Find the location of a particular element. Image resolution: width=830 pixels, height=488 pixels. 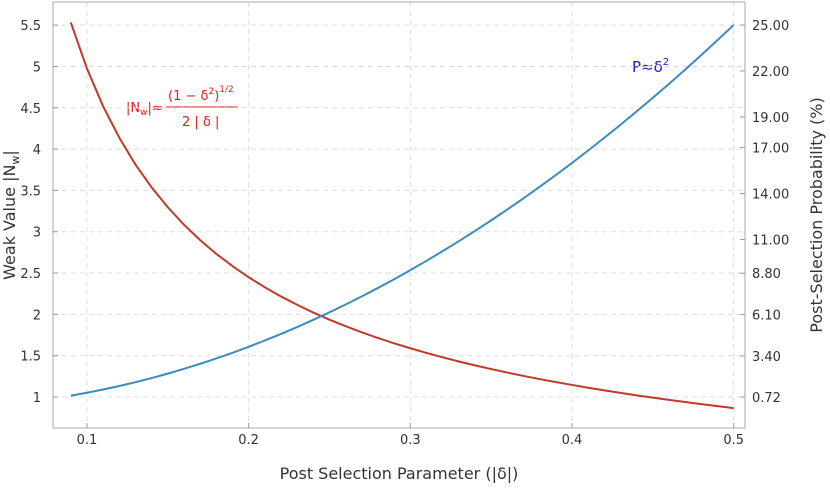

x-tick-label: 0.1 is located at coordinates (87, 440).